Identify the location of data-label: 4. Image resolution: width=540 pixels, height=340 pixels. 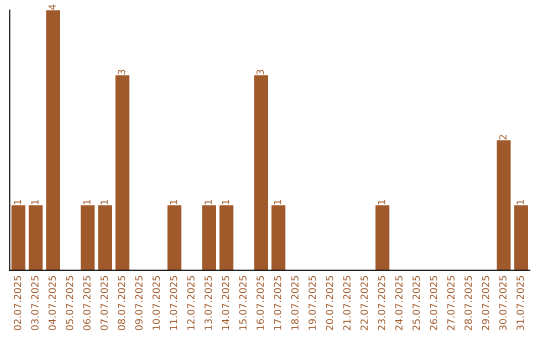
(52, 7).